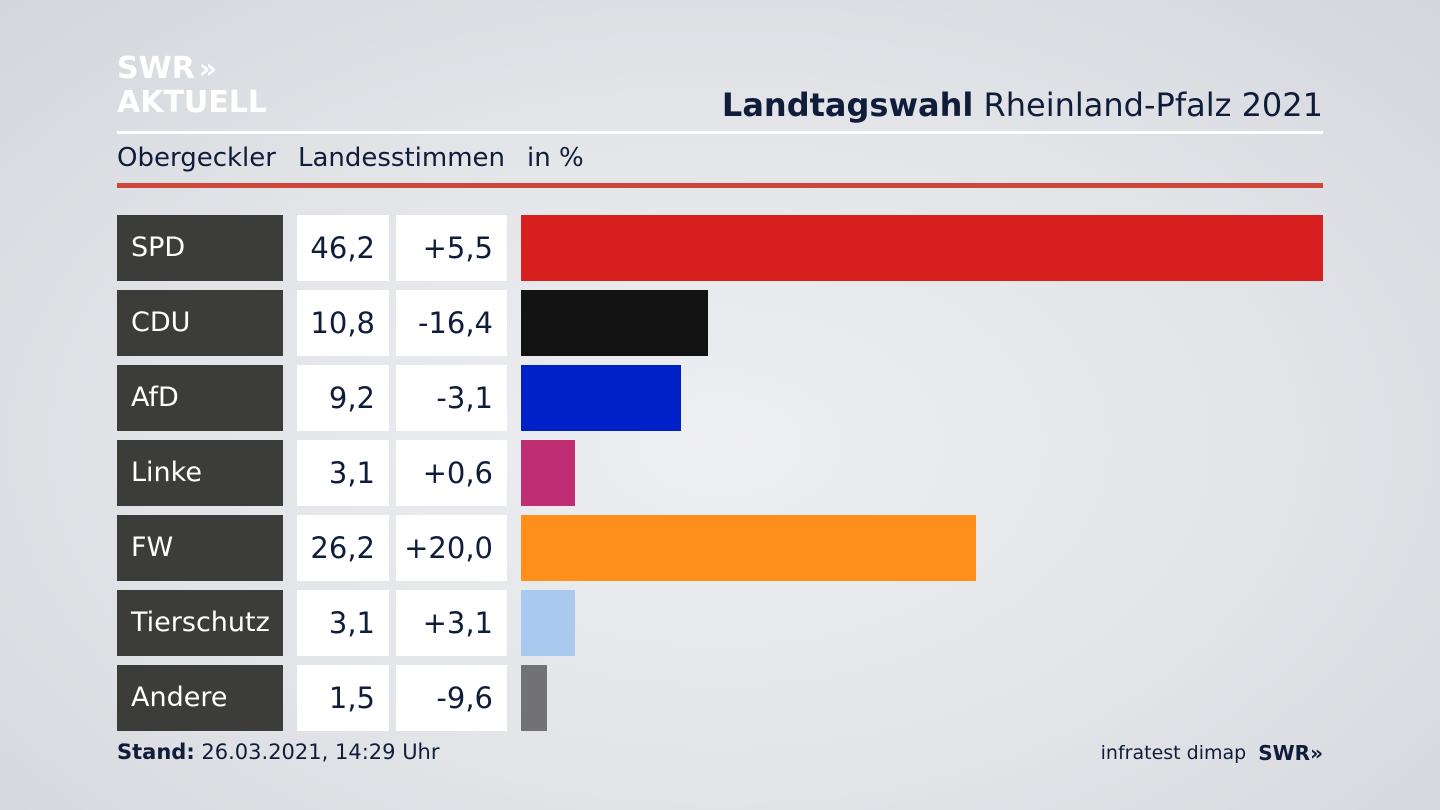 This screenshot has height=810, width=1440. What do you see at coordinates (156, 68) in the screenshot?
I see `logo-swr-text: SWR` at bounding box center [156, 68].